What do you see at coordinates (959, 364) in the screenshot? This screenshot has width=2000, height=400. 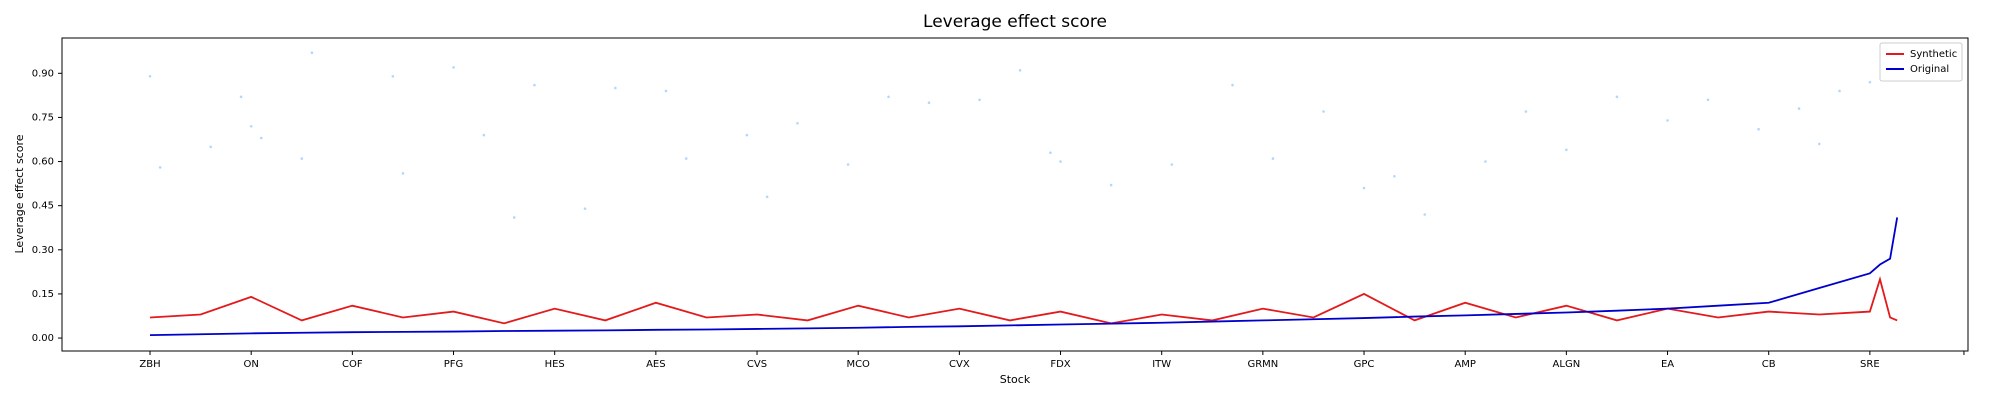 I see `x-tick-label: CVX` at bounding box center [959, 364].